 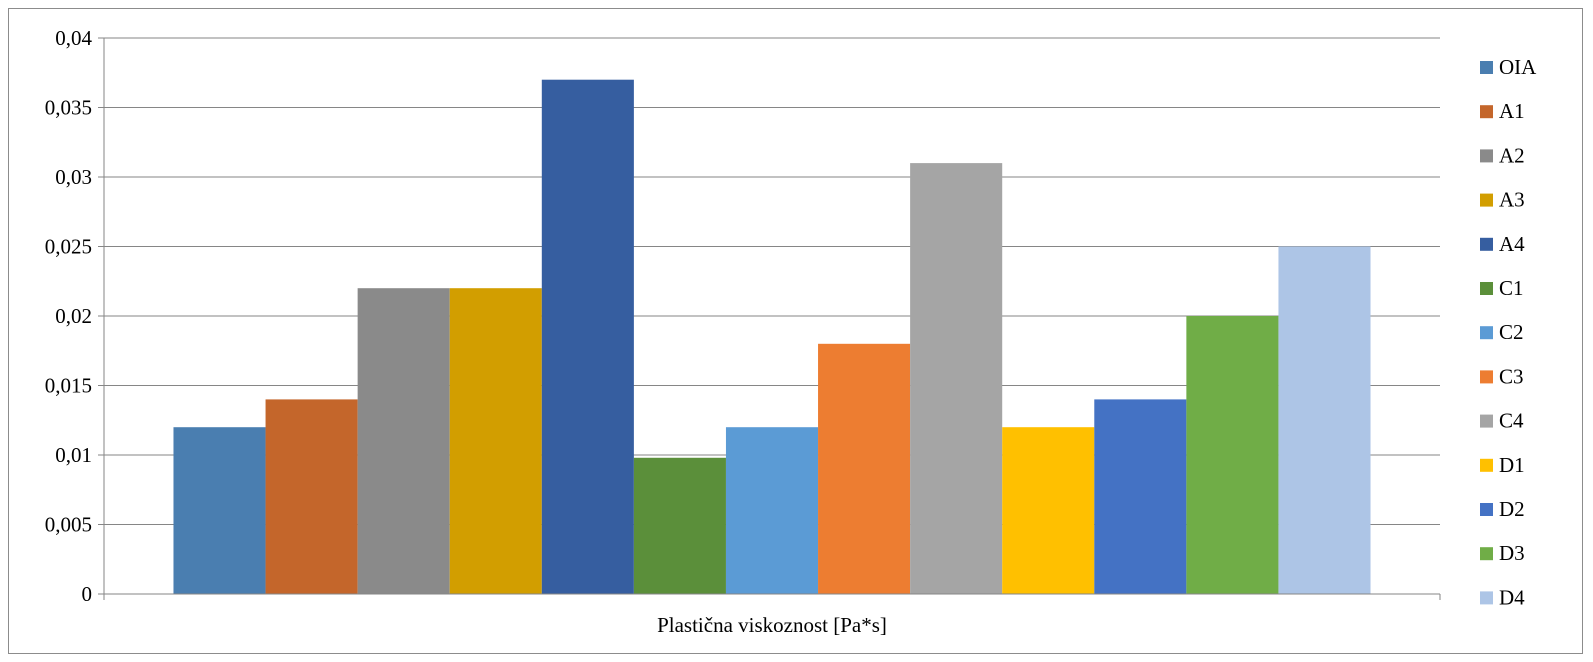 I want to click on legend-label-a3: A3, so click(x=1512, y=200).